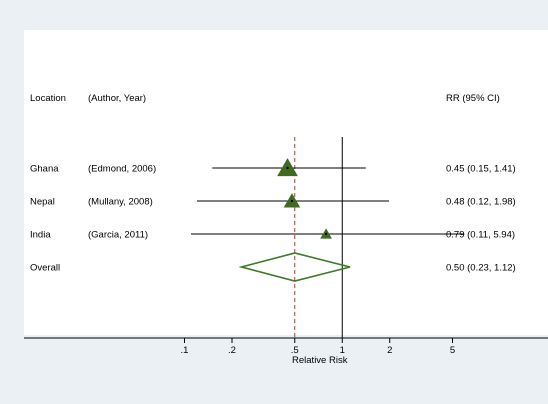 This screenshot has height=404, width=548. What do you see at coordinates (481, 169) in the screenshot?
I see `row-effect-ci: 0.45 (0.15, 1.41)` at bounding box center [481, 169].